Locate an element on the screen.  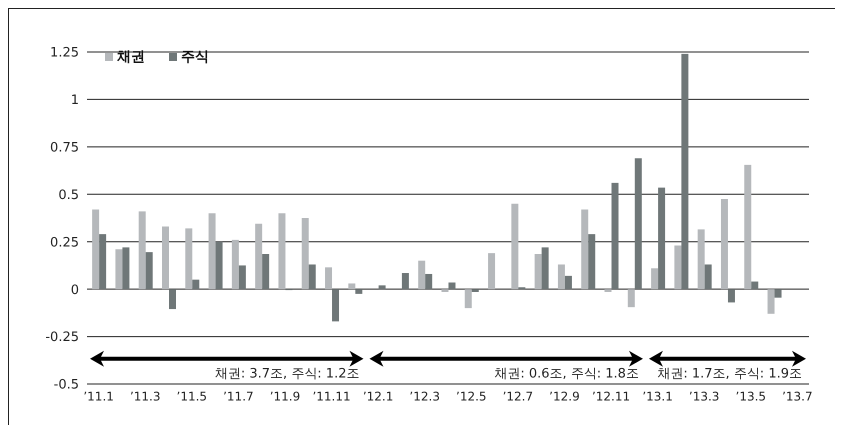
x-tick-label: ’11.9 is located at coordinates (285, 397).